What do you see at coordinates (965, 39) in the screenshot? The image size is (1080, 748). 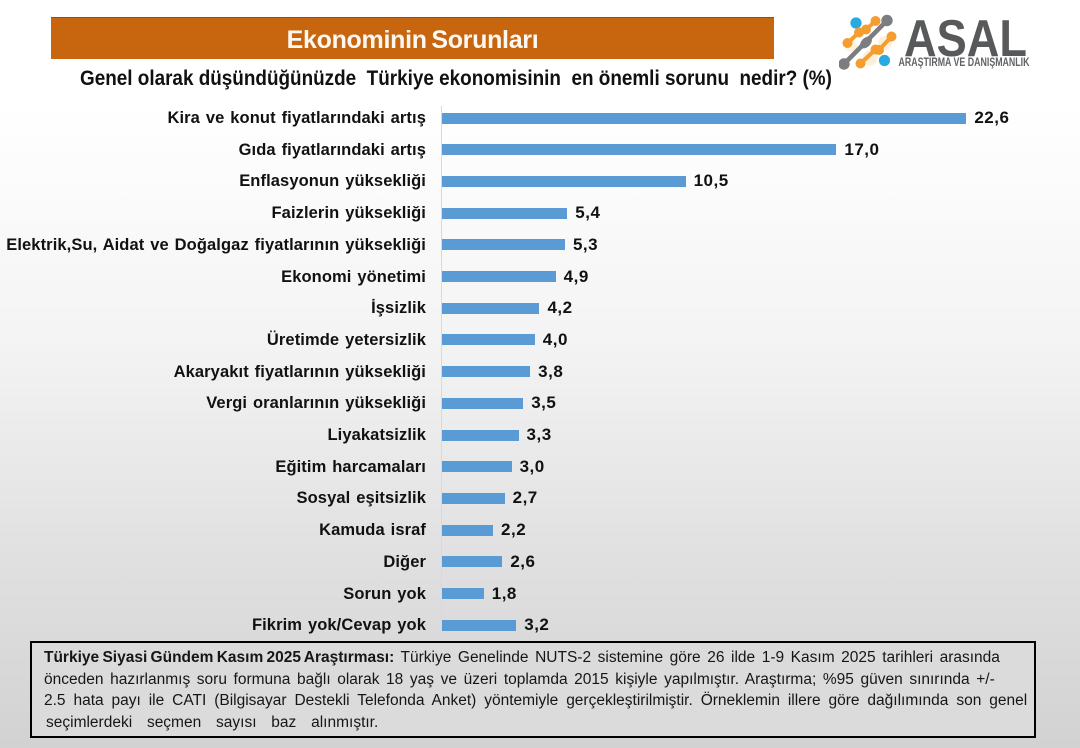 I see `svg-text: ASAL` at bounding box center [965, 39].